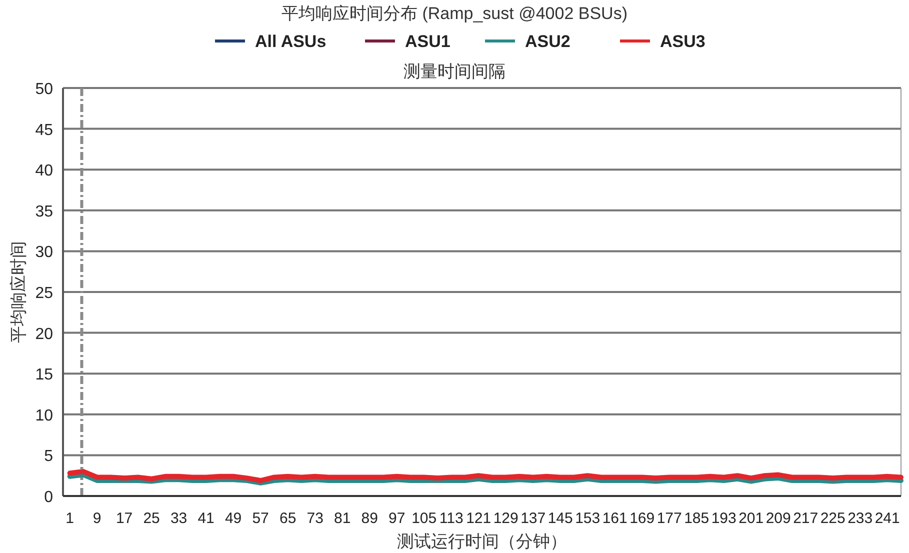 This screenshot has height=553, width=909. I want to click on y-tick-label: 50, so click(44, 89).